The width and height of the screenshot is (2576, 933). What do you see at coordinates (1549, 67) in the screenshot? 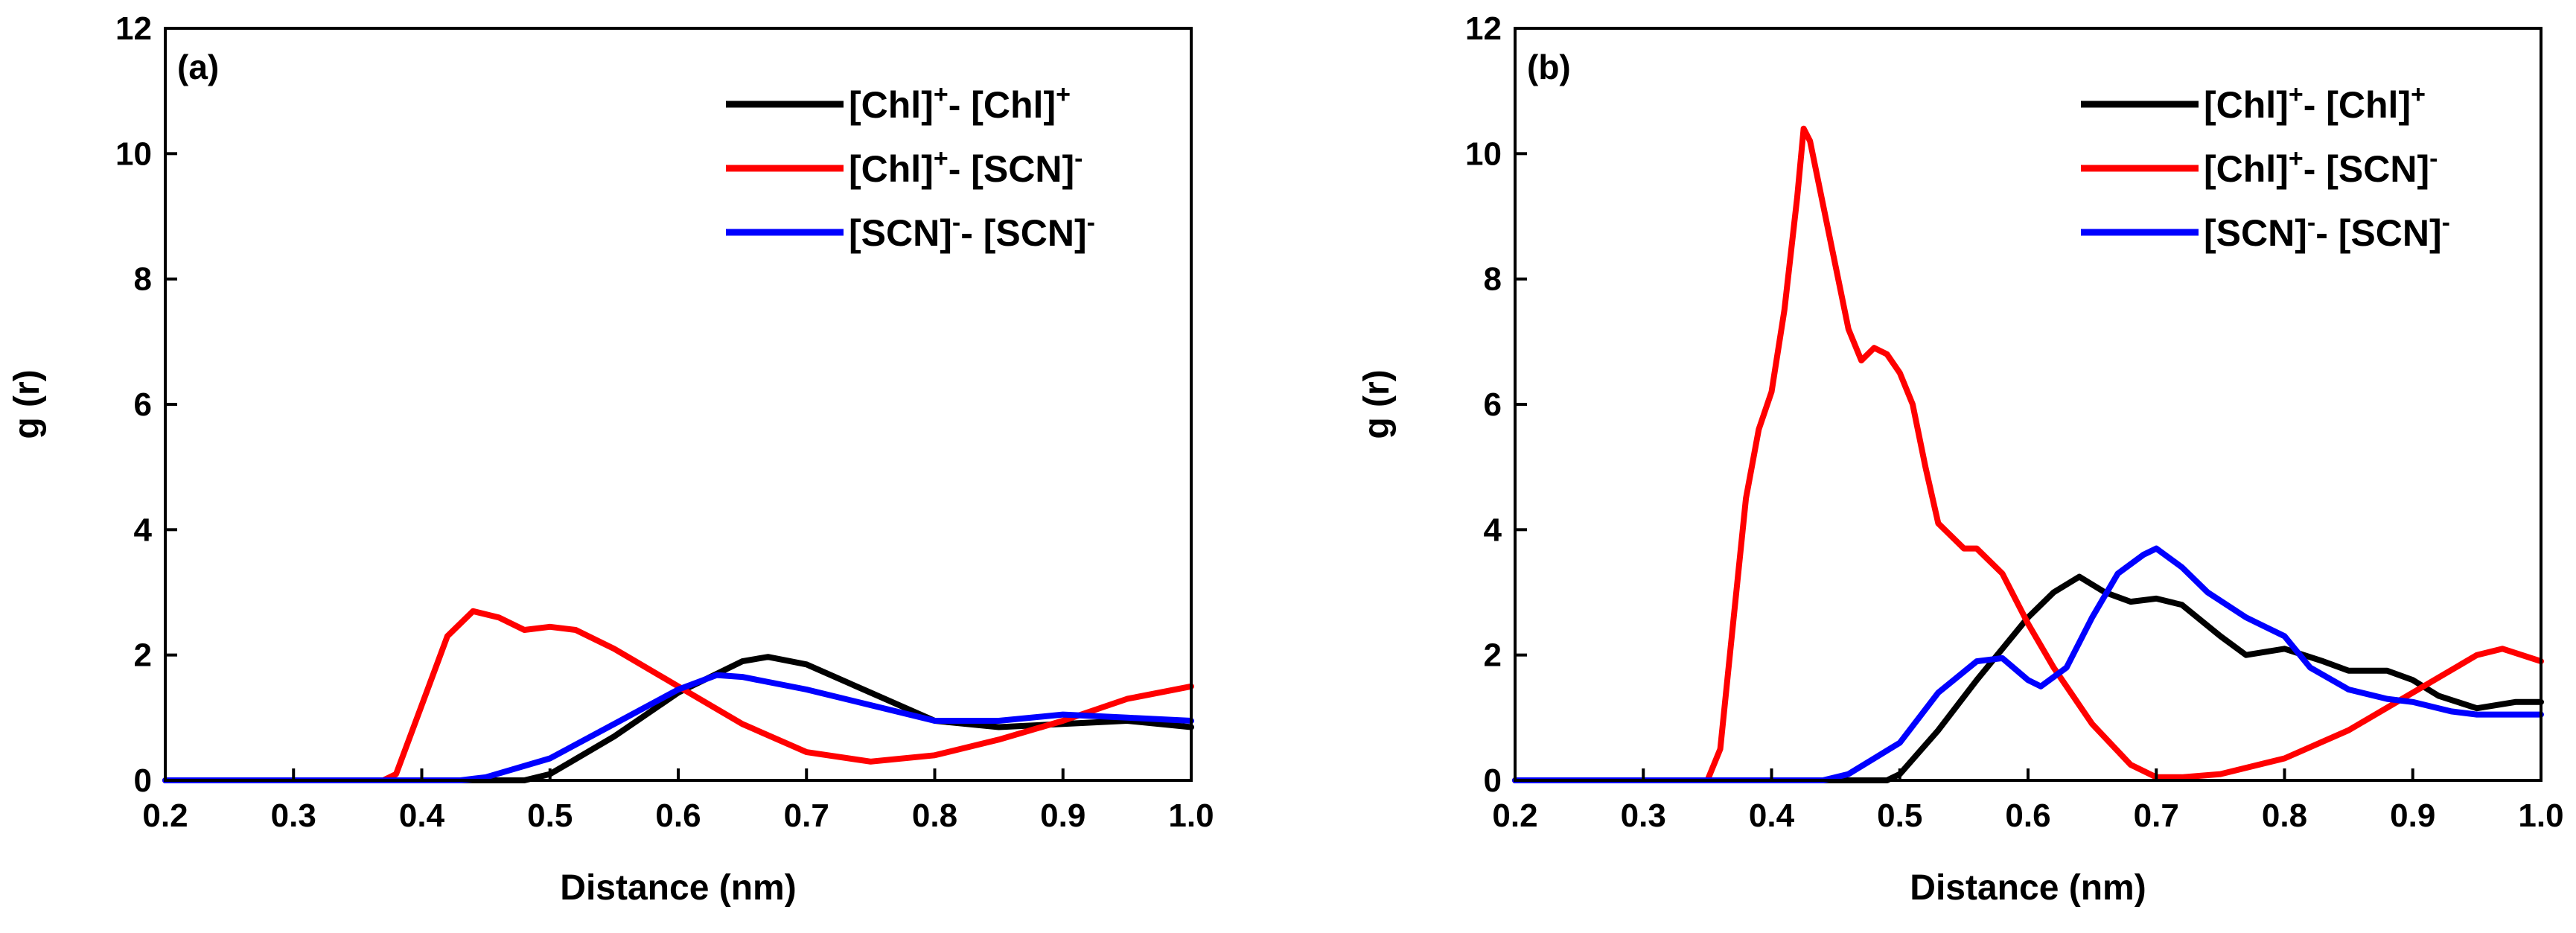
I see `panel-label: (b)` at bounding box center [1549, 67].